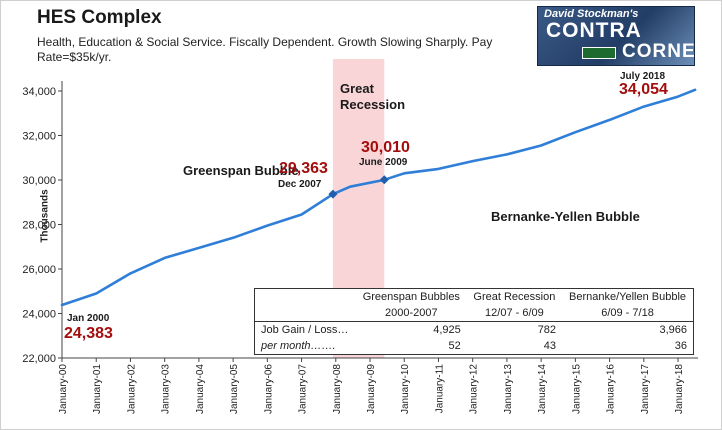 This screenshot has height=430, width=722. Describe the element at coordinates (474, 330) in the screenshot. I see `table-row: Job Gain / Loss… 4,925 782 3,966` at that location.